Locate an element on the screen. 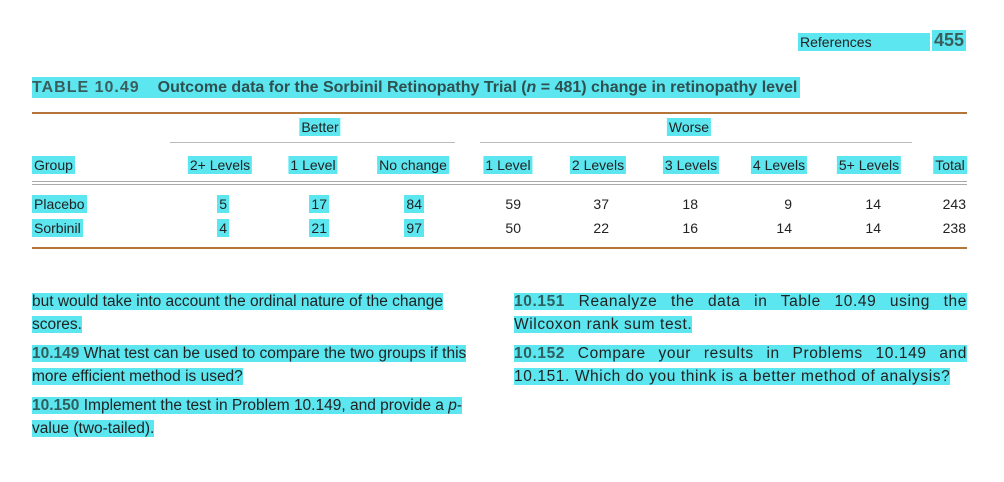 The image size is (1004, 482). column-header: Total is located at coordinates (950, 165).